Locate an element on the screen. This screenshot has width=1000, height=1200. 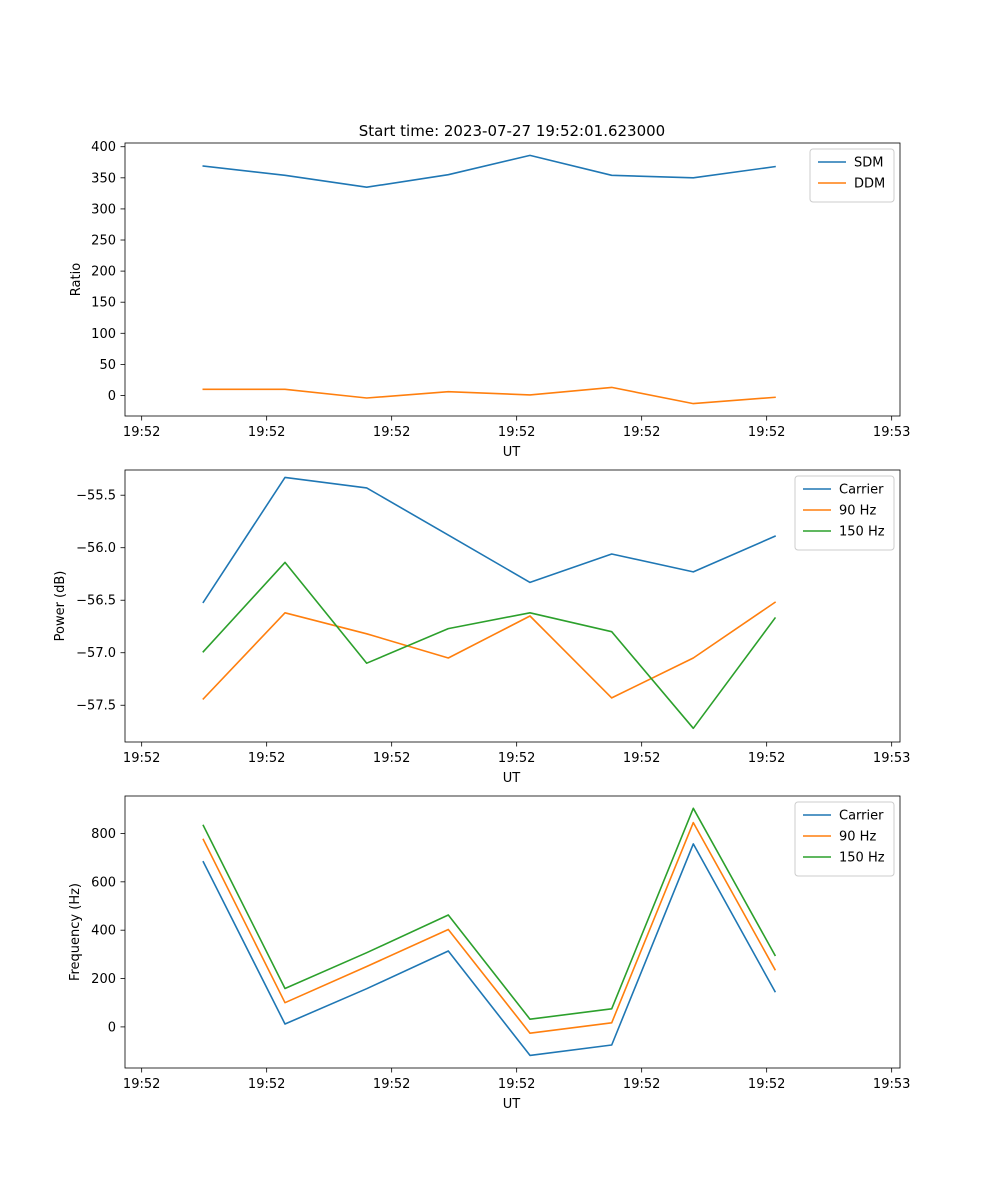
y-tick-label: 300 is located at coordinates (103, 209).